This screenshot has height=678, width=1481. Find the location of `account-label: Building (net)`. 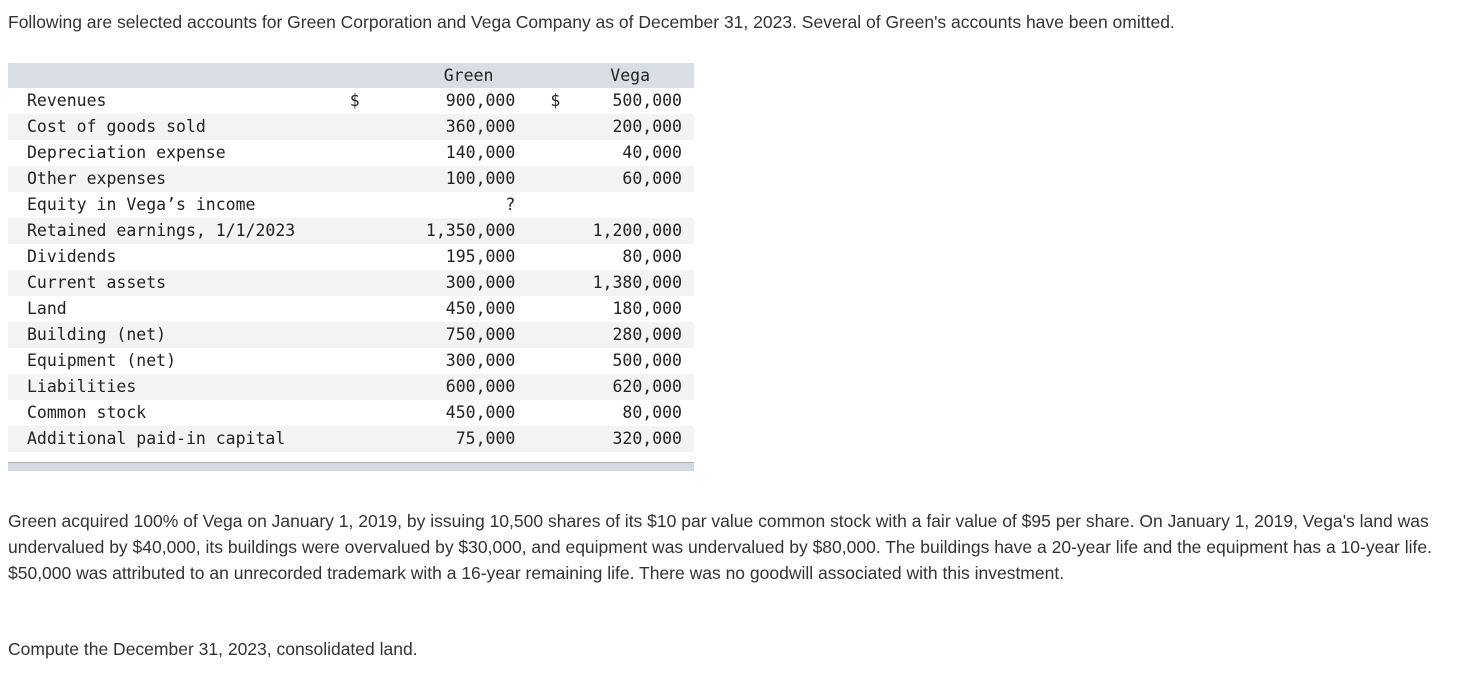

account-label: Building (net) is located at coordinates (97, 334).